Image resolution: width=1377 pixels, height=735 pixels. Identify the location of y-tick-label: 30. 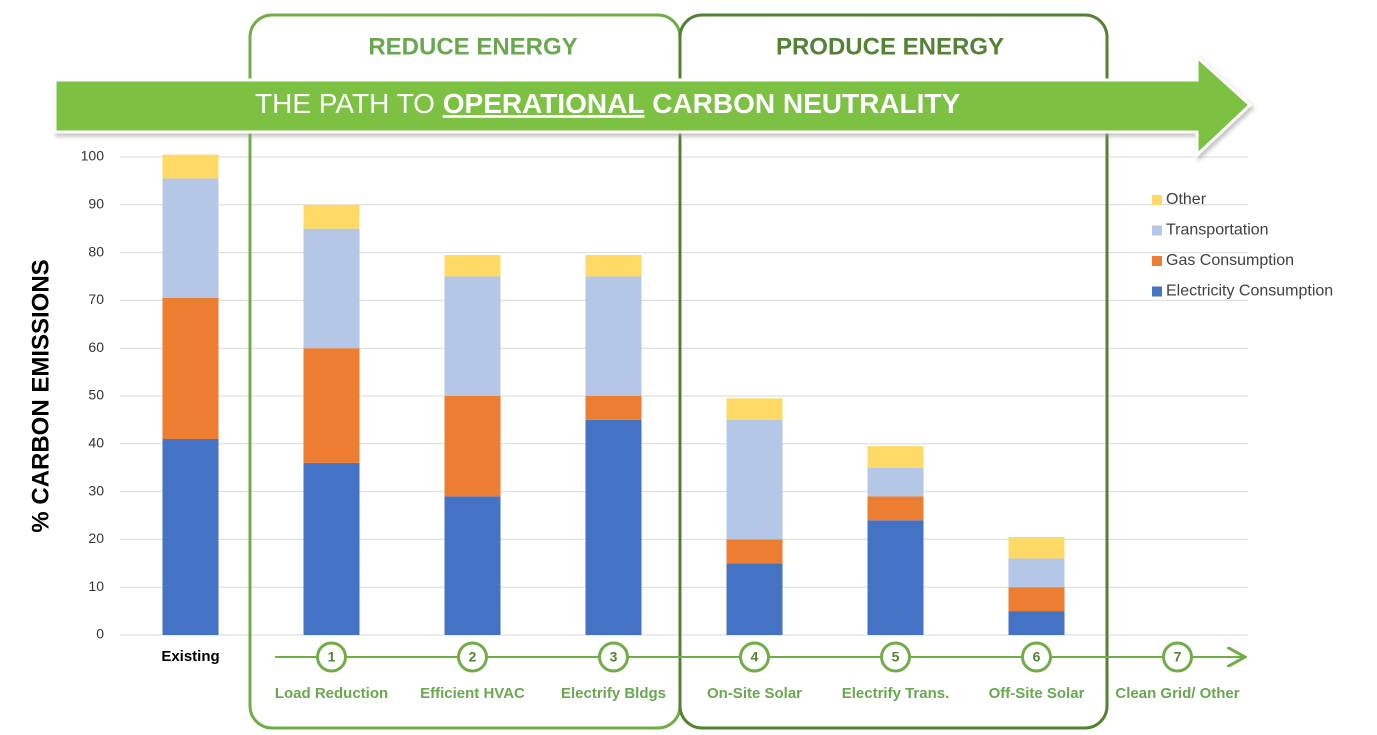
(96, 490).